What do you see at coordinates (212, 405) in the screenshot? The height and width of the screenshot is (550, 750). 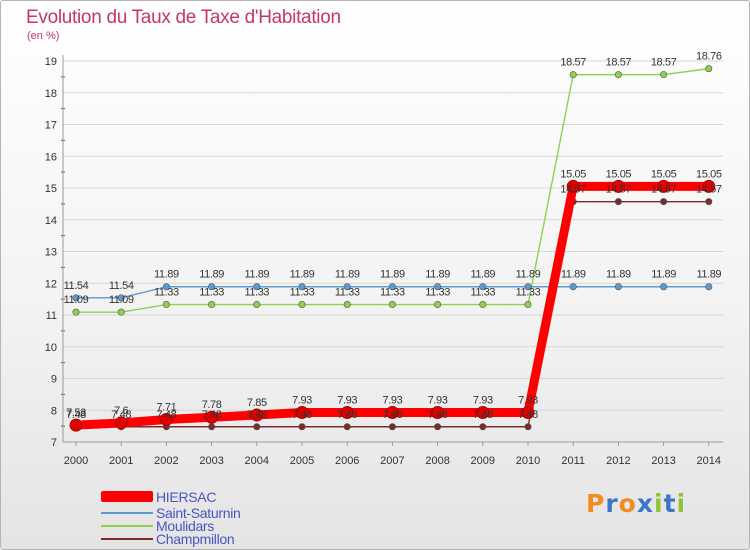 I see `data-label: 7.78` at bounding box center [212, 405].